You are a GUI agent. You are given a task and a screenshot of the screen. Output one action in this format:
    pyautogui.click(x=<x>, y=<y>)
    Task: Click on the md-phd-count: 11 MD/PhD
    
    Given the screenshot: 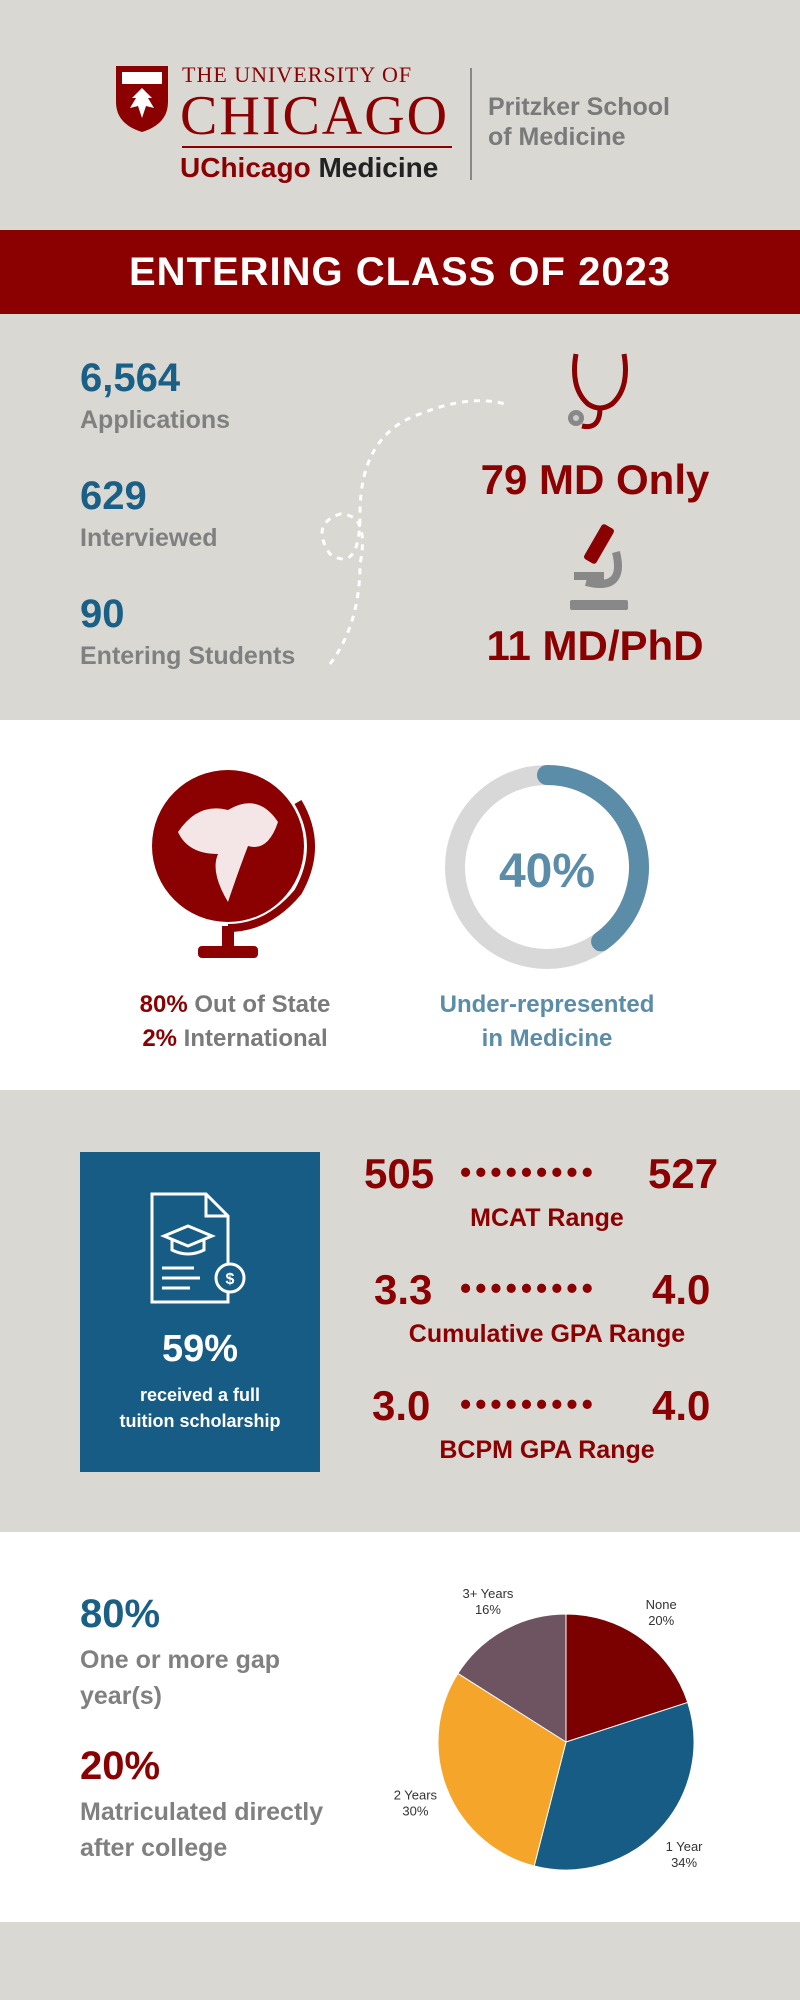 What is the action you would take?
    pyautogui.click(x=595, y=645)
    